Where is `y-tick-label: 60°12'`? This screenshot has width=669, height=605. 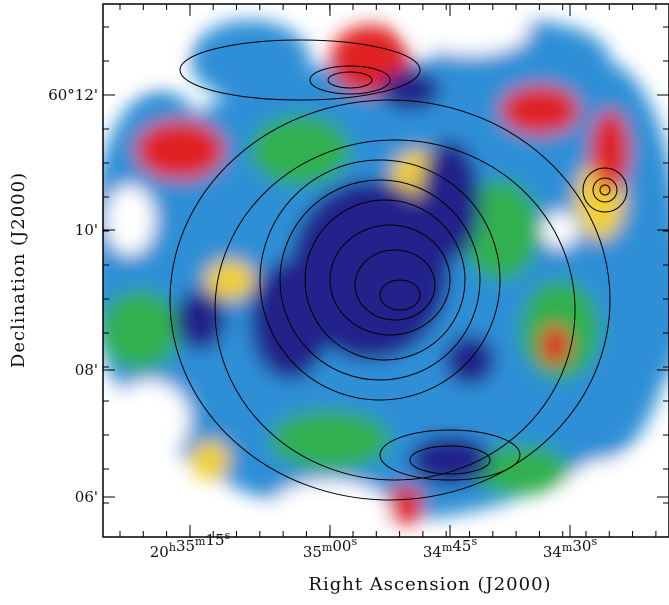 y-tick-label: 60°12' is located at coordinates (73, 95).